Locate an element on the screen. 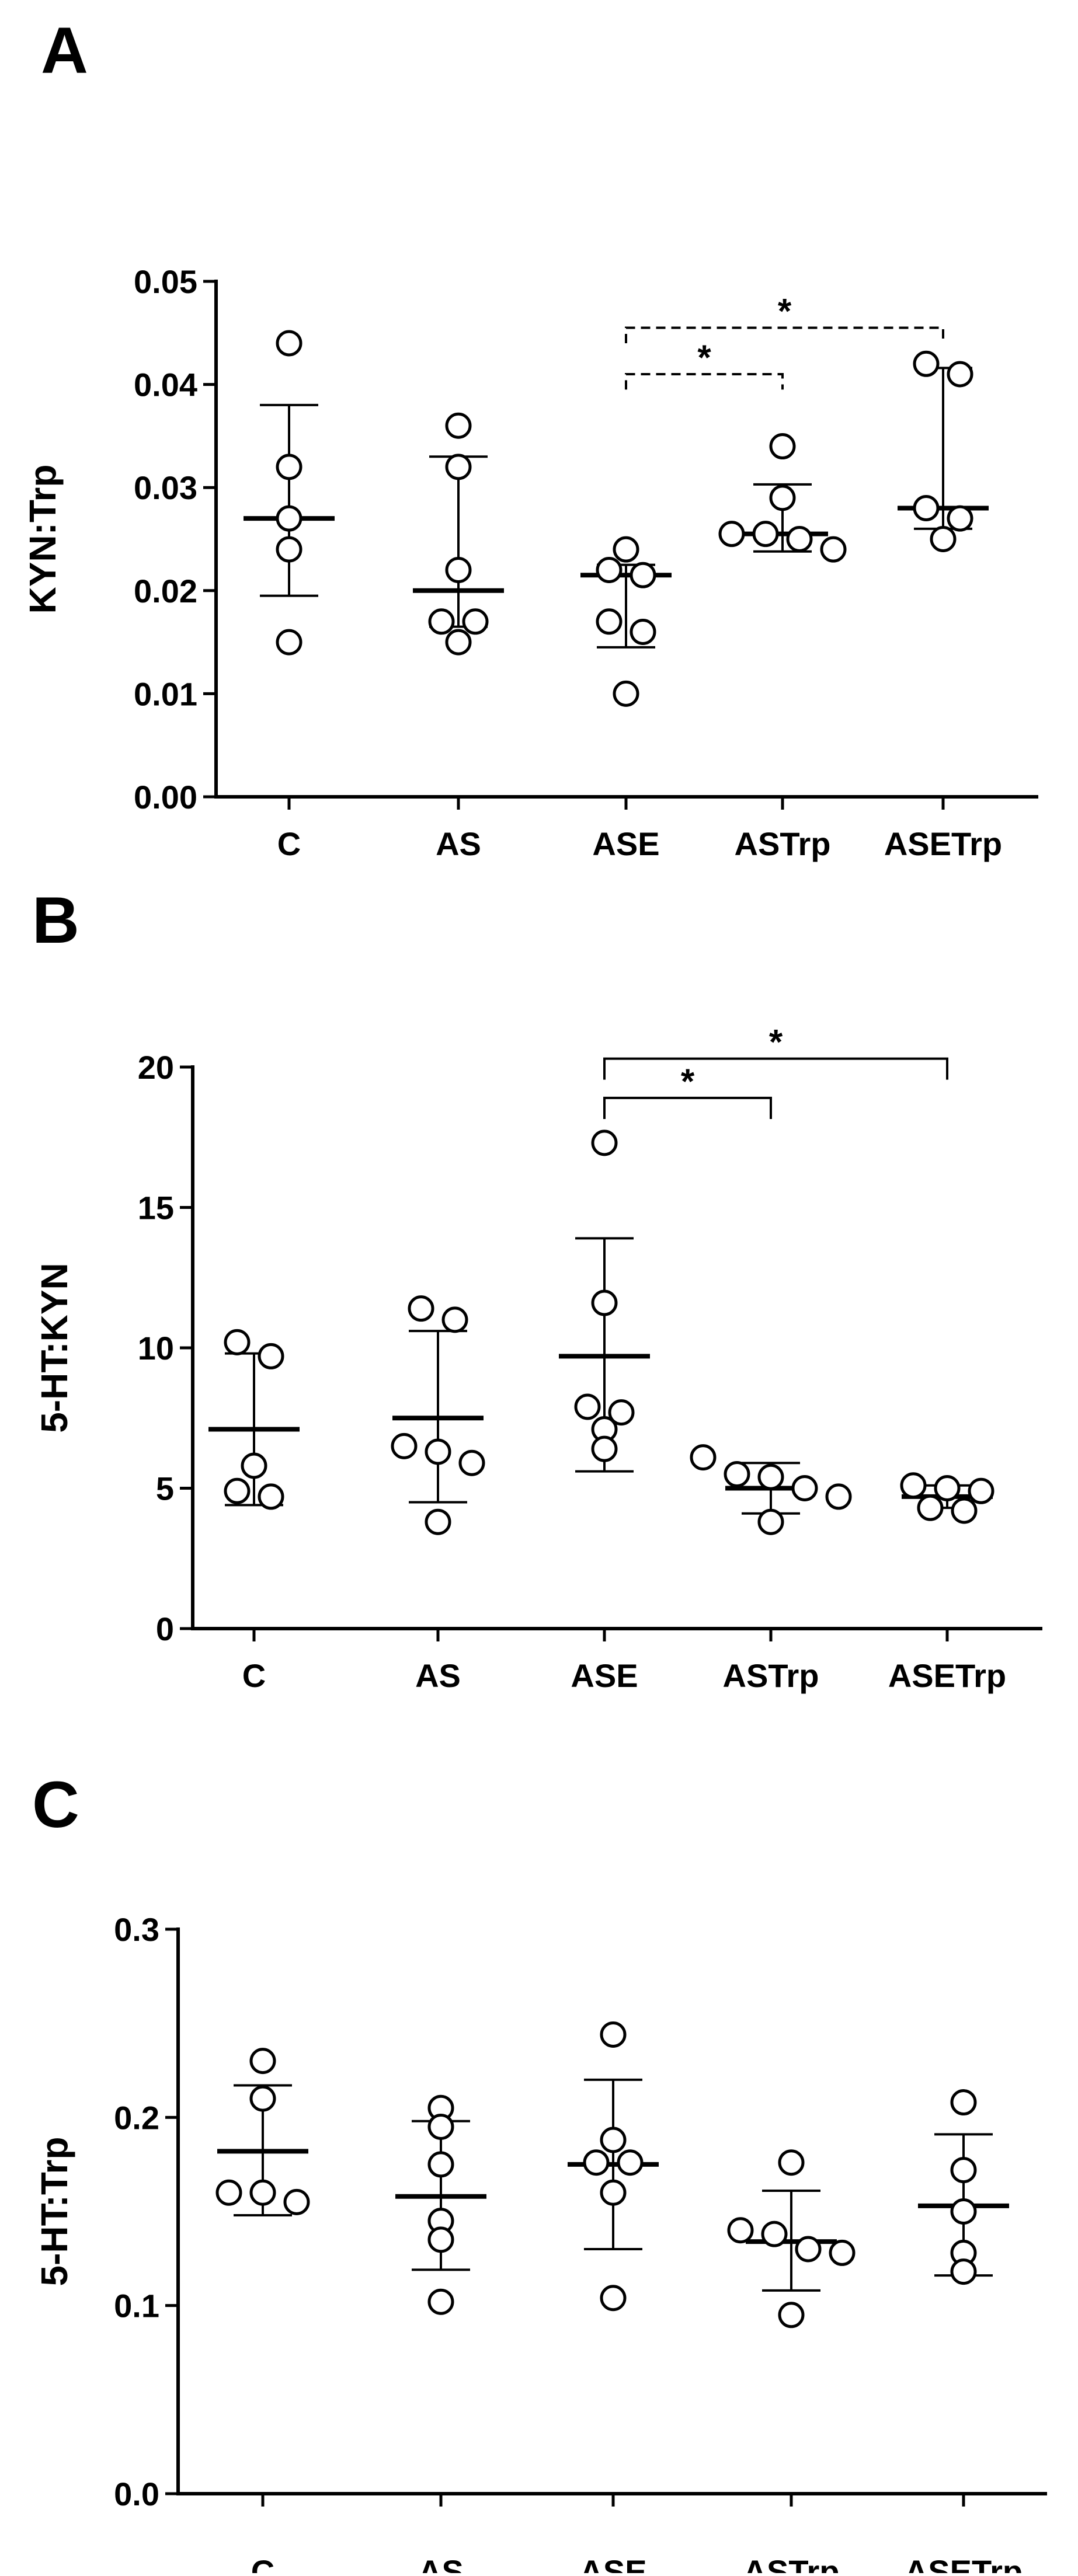 The image size is (1078, 2576). y-tick-label: 0.01 is located at coordinates (166, 693).